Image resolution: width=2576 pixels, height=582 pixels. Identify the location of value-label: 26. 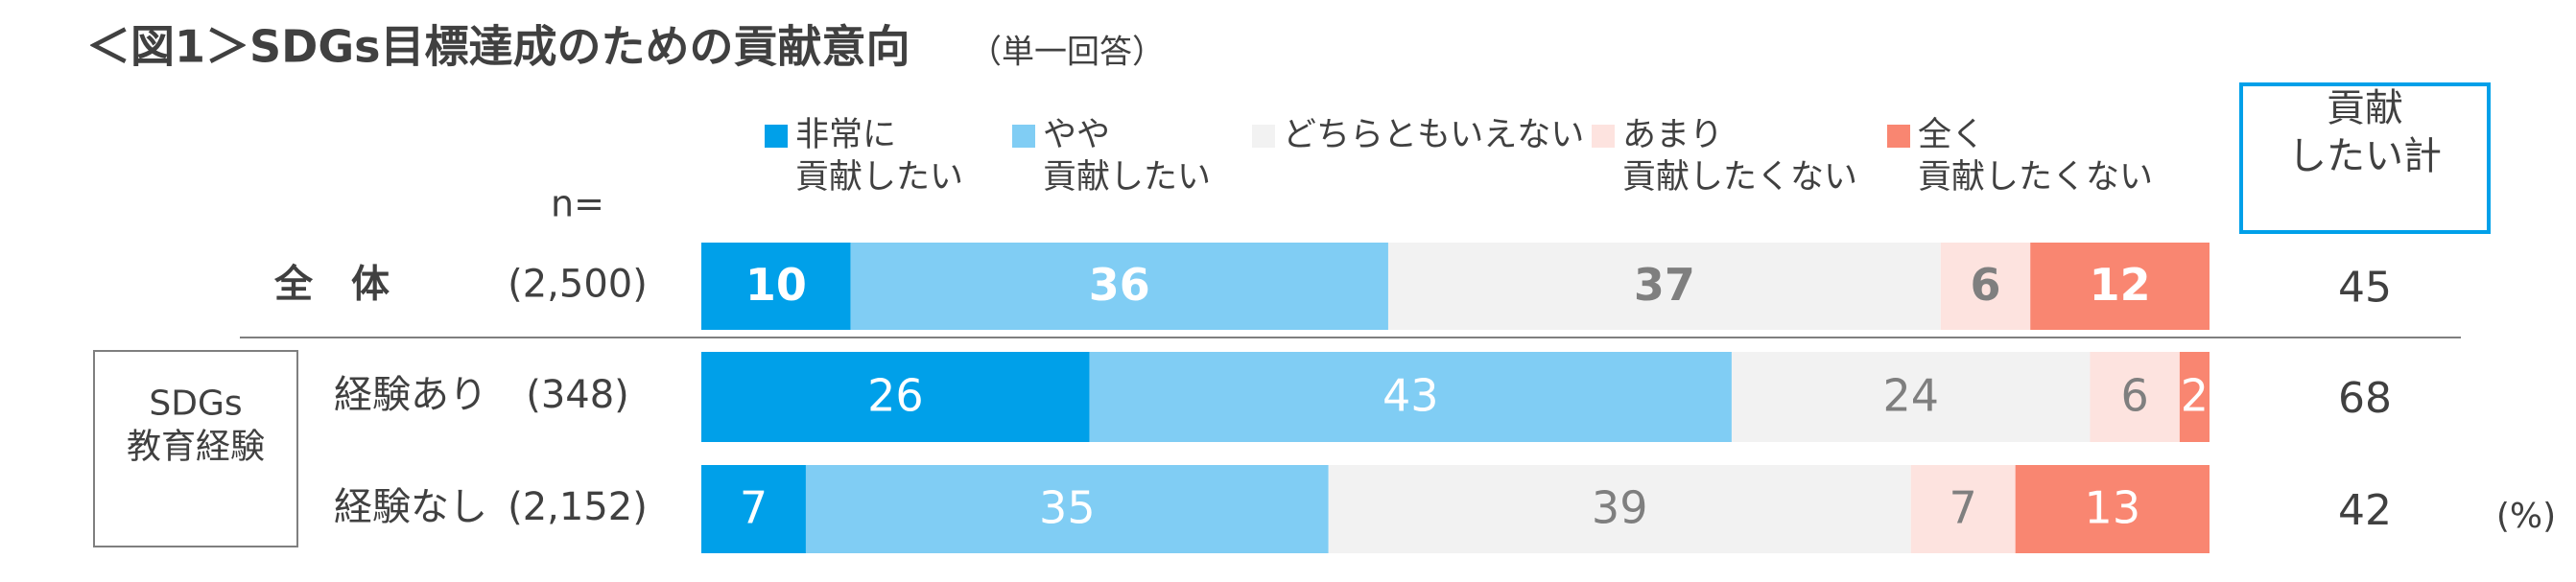
(896, 396).